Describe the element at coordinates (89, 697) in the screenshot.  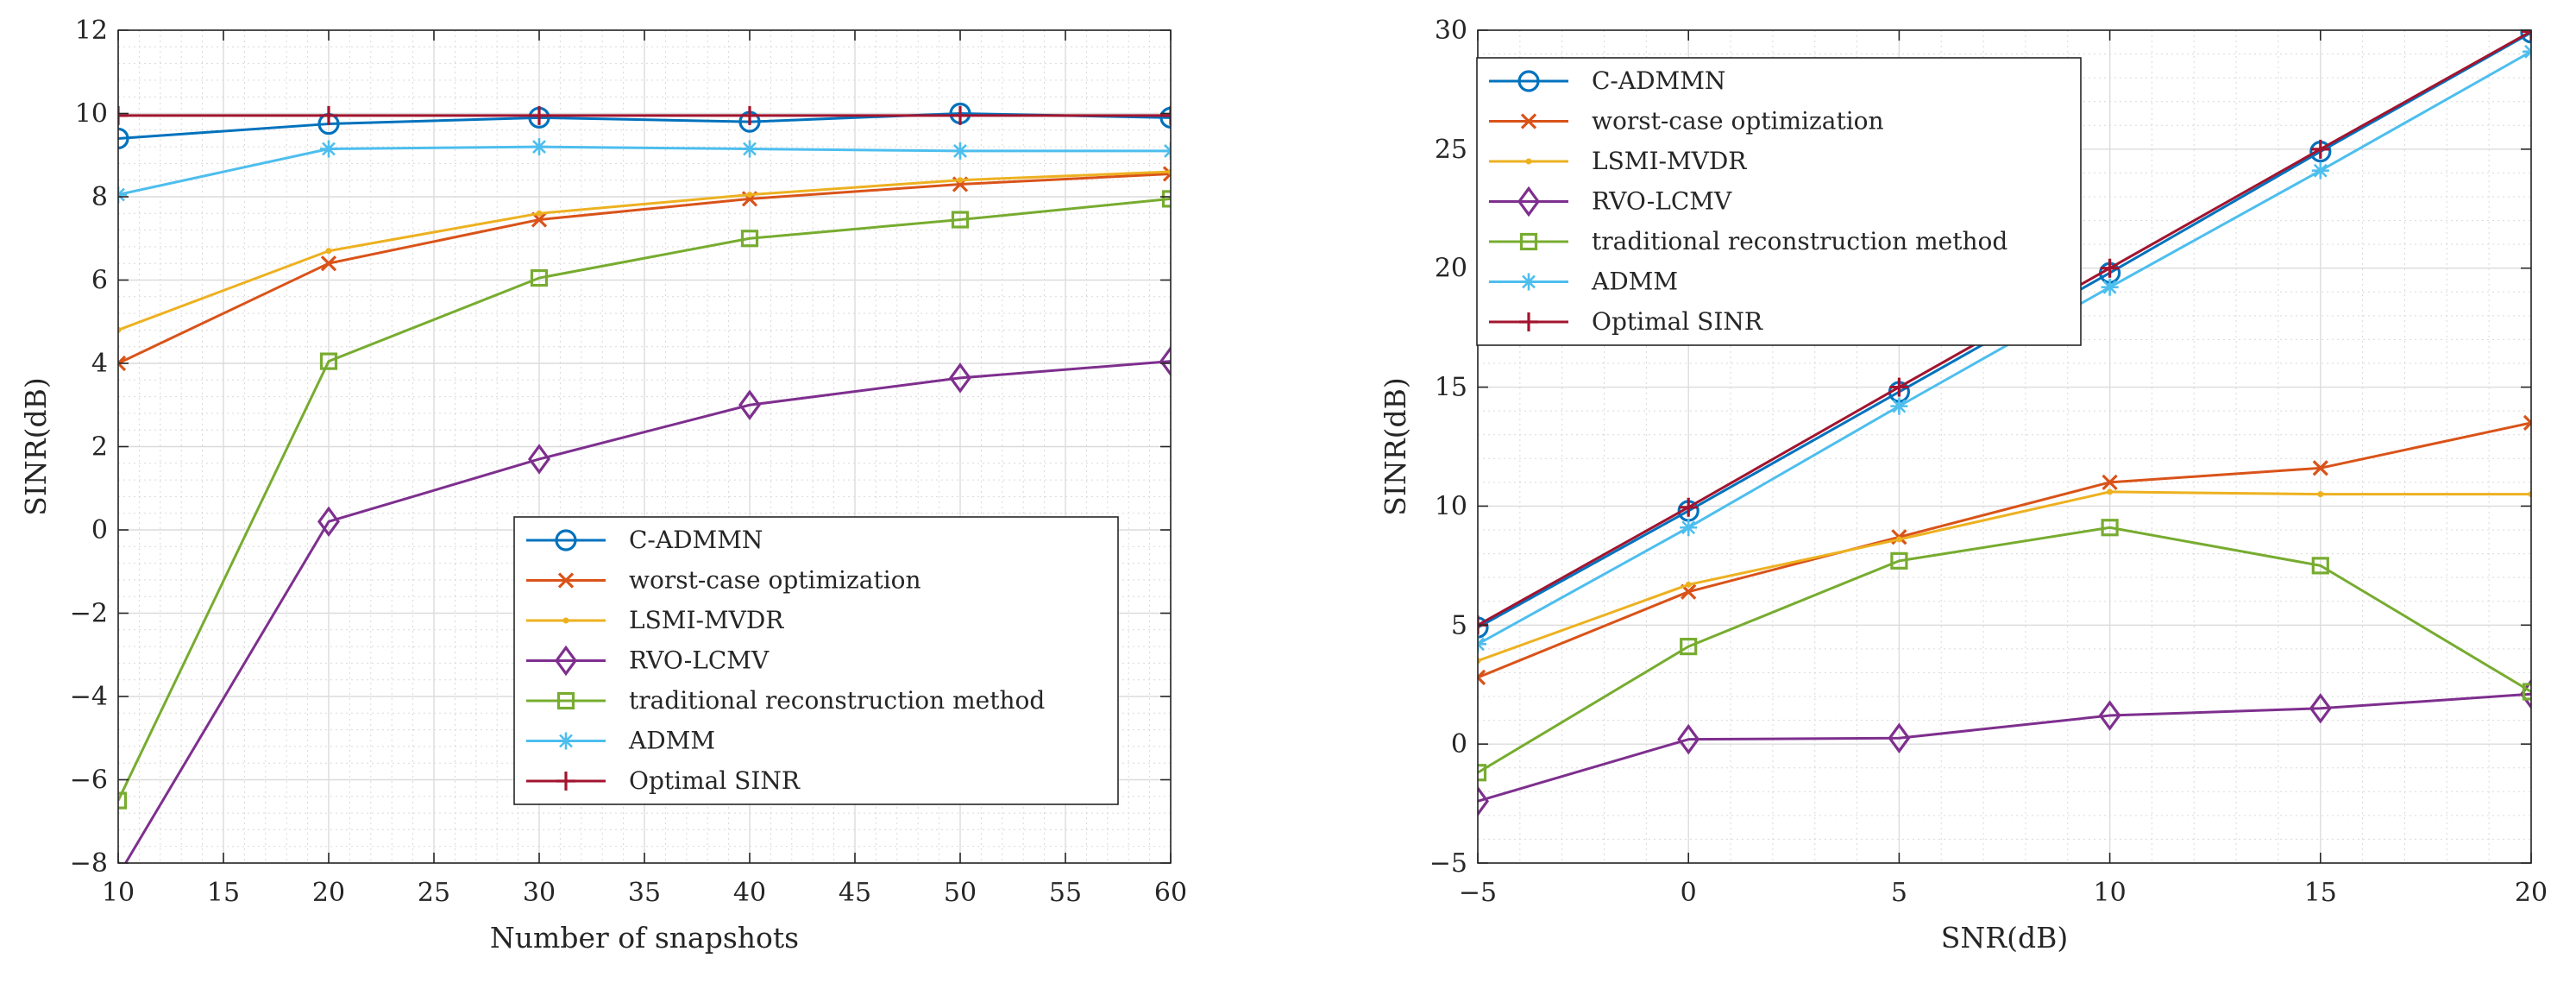
I see `y-tick-label: −4` at that location.